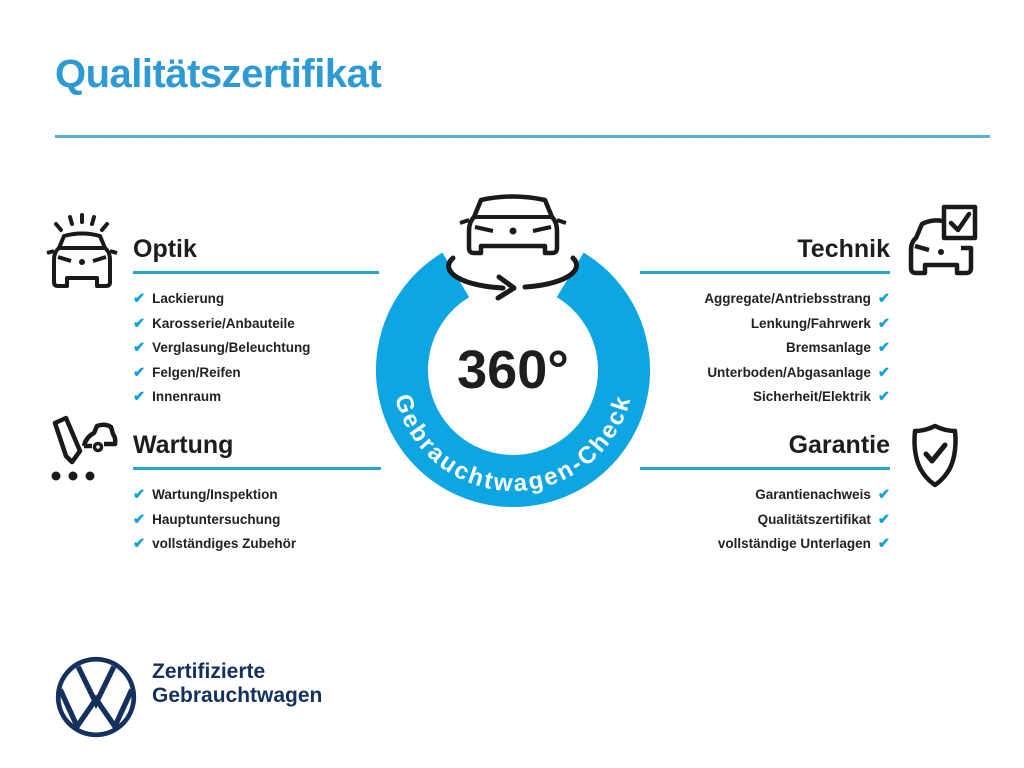  I want to click on checklist-item-label: Felgen/Reifen, so click(196, 372).